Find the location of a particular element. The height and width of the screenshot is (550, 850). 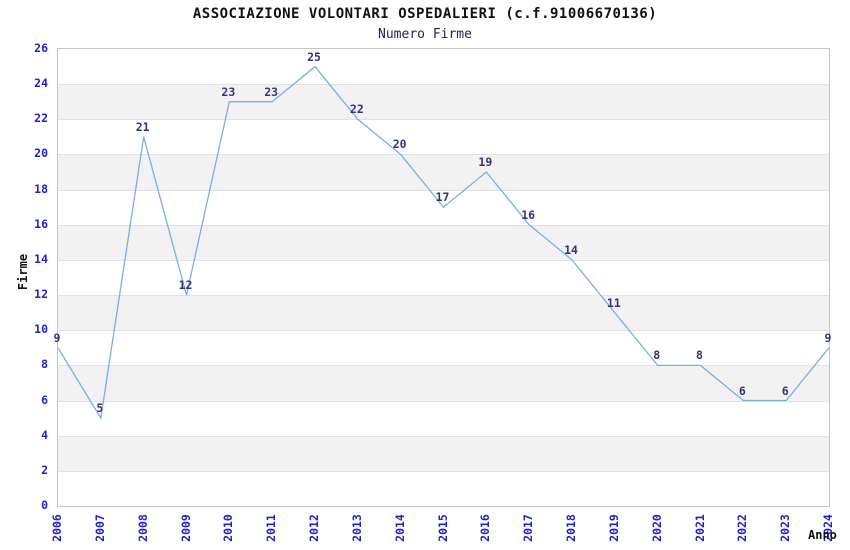

data-point-label: 21 is located at coordinates (142, 126).